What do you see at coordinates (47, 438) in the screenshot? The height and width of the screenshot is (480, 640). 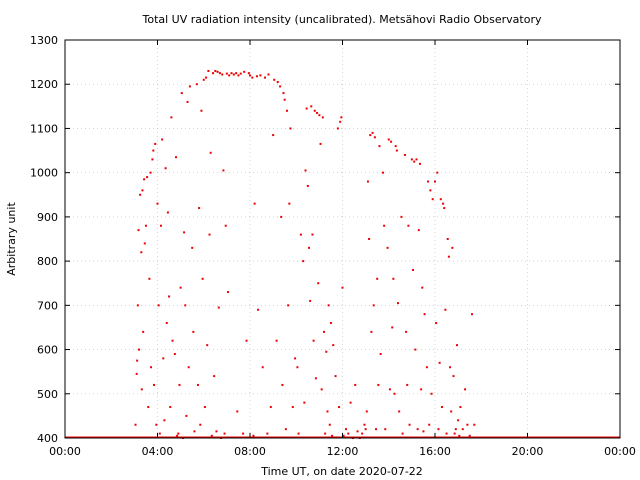 I see `y-tick-label: 400` at bounding box center [47, 438].